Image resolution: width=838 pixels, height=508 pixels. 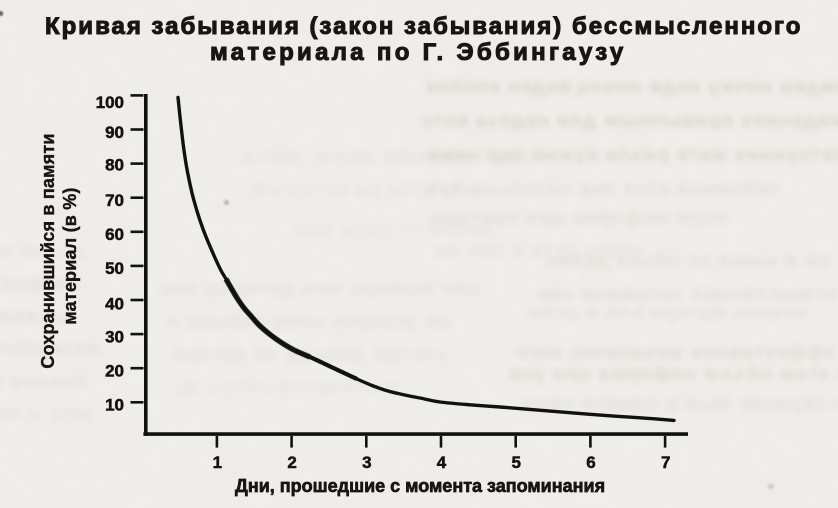 I want to click on svg-text: 10, so click(x=114, y=404).